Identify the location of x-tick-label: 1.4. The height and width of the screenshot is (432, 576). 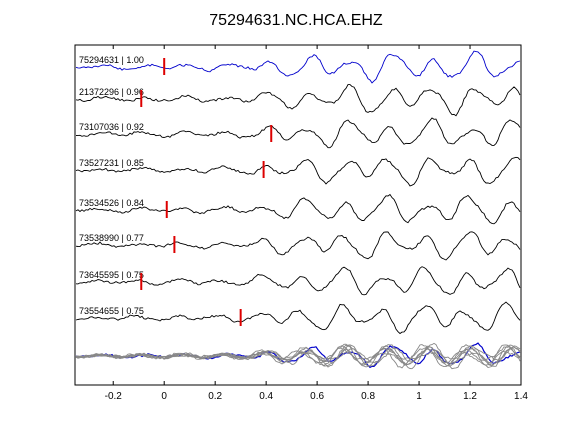
(521, 396).